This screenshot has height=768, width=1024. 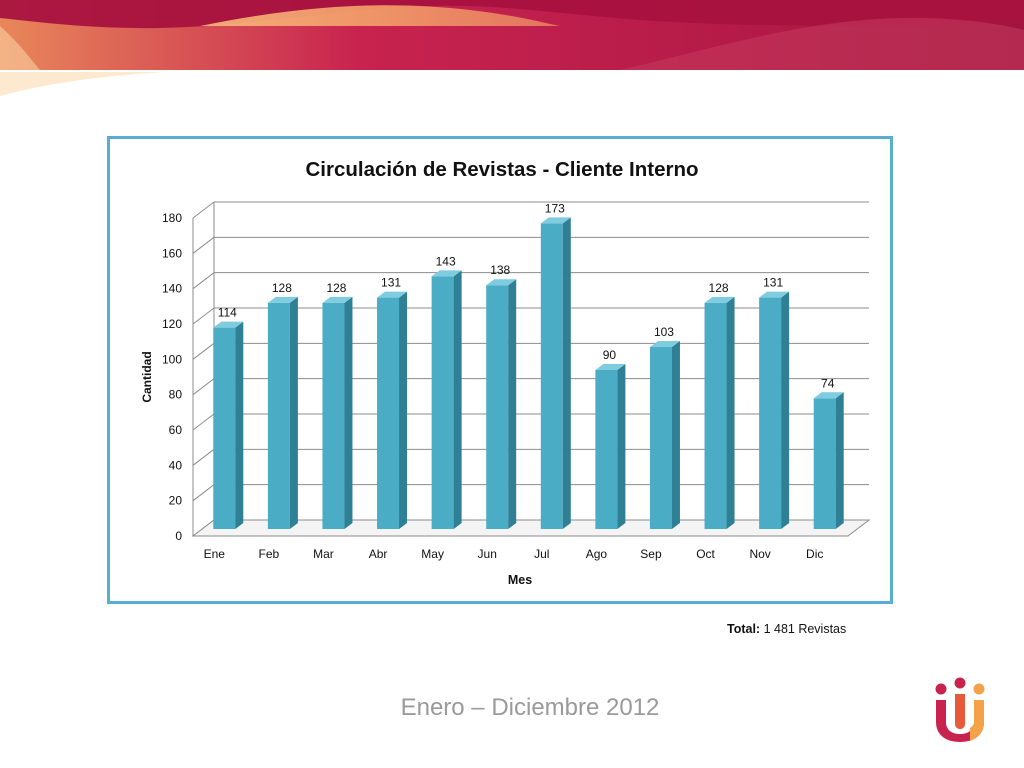 What do you see at coordinates (597, 554) in the screenshot?
I see `x-tick-label: Ago` at bounding box center [597, 554].